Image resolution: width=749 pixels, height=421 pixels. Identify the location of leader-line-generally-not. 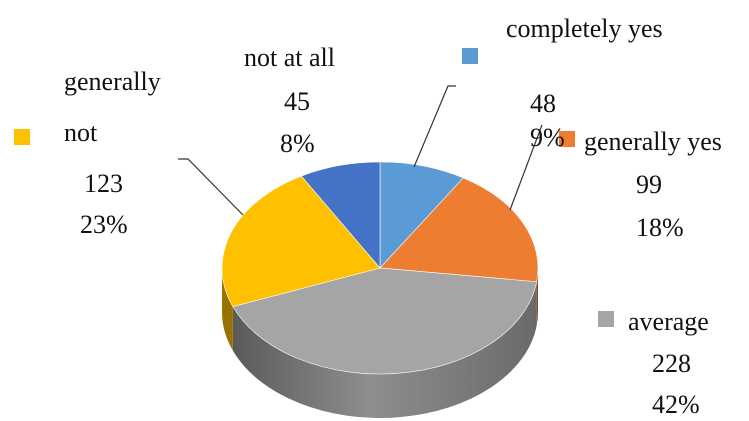
(211, 187).